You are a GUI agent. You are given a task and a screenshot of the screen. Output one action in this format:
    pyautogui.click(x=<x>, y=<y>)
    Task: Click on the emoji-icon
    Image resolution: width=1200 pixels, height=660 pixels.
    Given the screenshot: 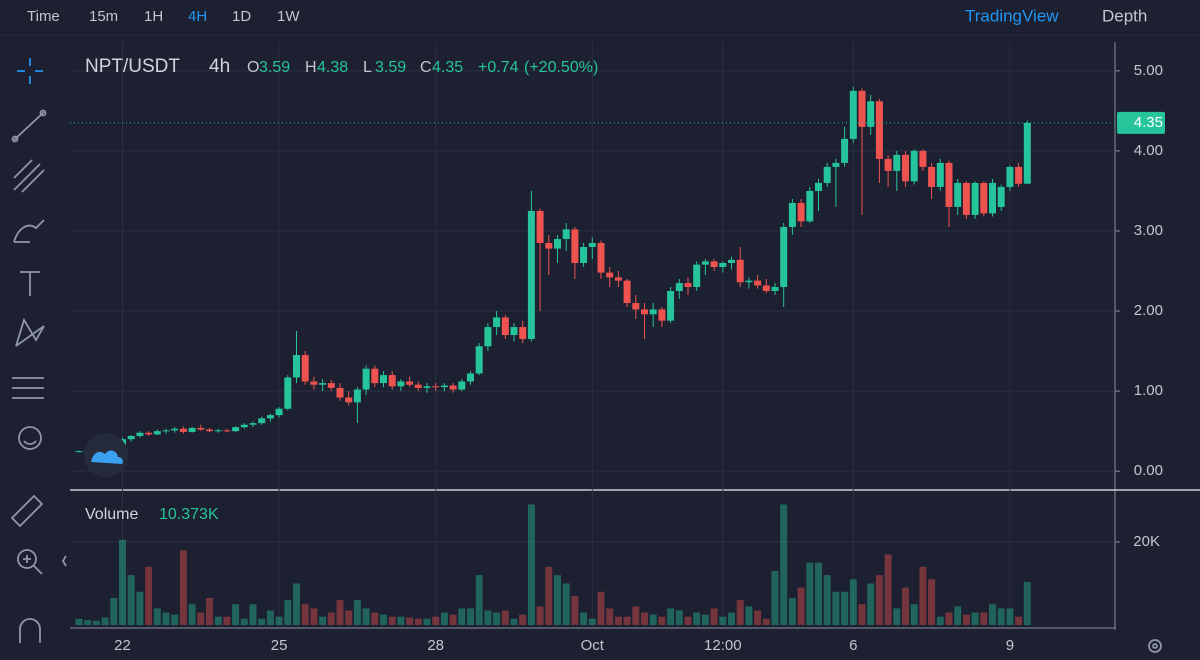 What is the action you would take?
    pyautogui.click(x=30, y=438)
    